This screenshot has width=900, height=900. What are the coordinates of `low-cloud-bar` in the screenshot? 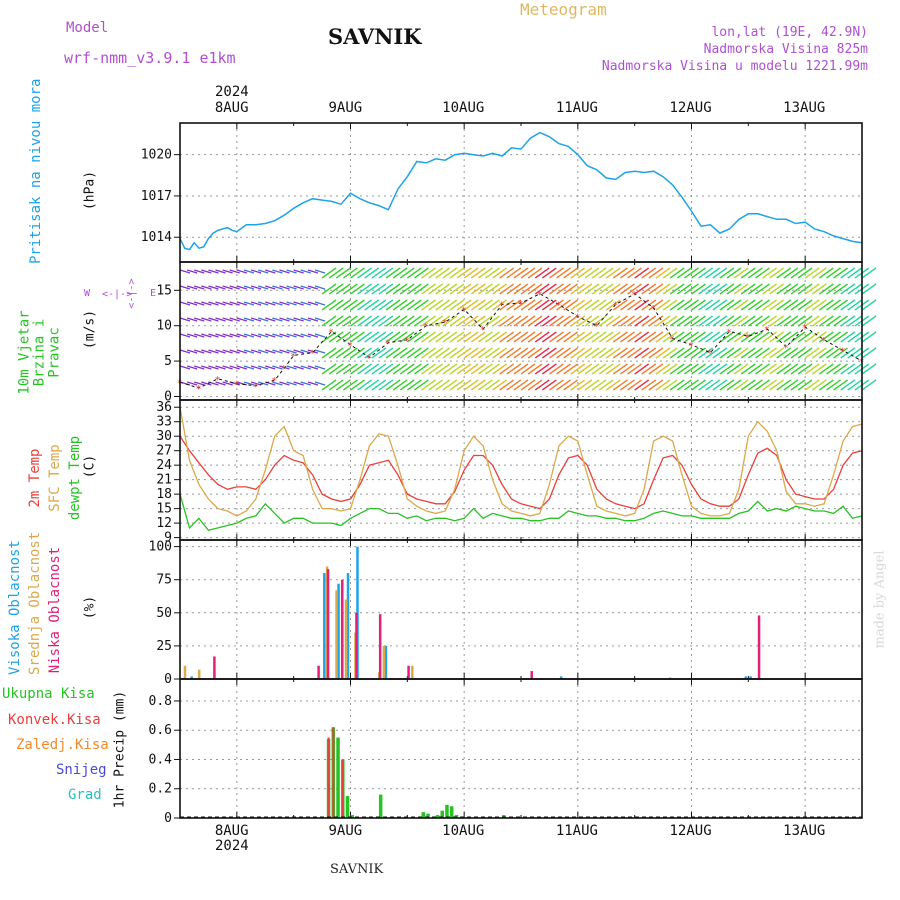 It's located at (356, 645).